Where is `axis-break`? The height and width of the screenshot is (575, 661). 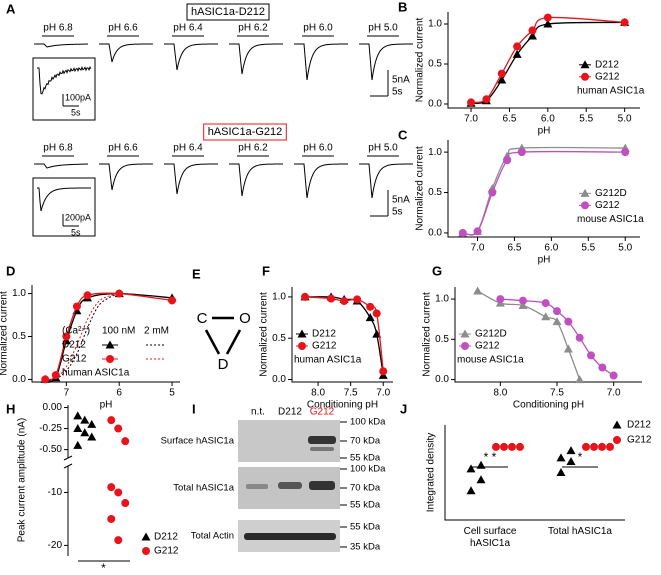
axis-break is located at coordinates (68, 466).